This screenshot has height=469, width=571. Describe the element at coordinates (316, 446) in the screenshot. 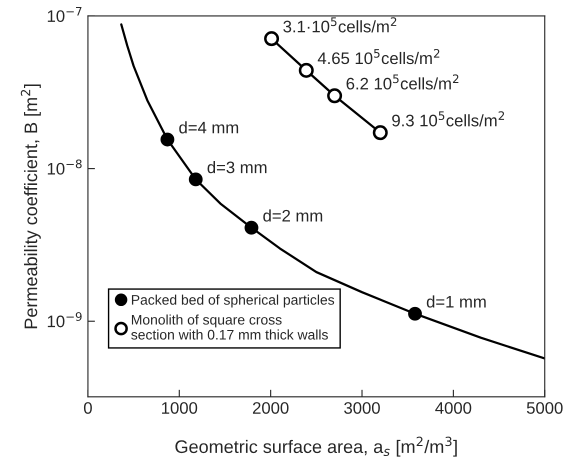

I see `x-axis-title: Geometric surface area, a$_{s}$ [m$^{2}$/m$^{3}$]` at that location.